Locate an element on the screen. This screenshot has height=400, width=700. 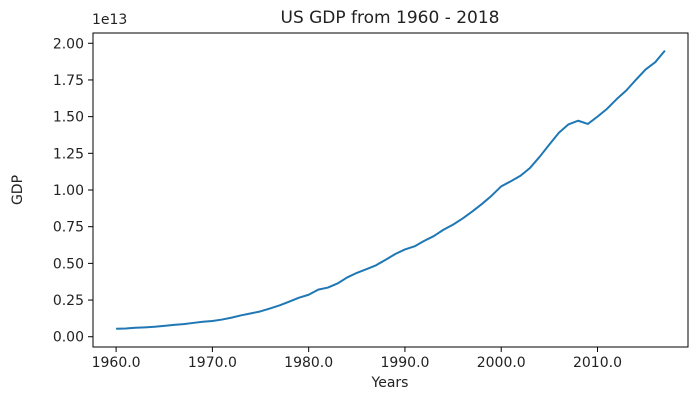
chart-title: US GDP from 1960 - 2018 is located at coordinates (390, 18).